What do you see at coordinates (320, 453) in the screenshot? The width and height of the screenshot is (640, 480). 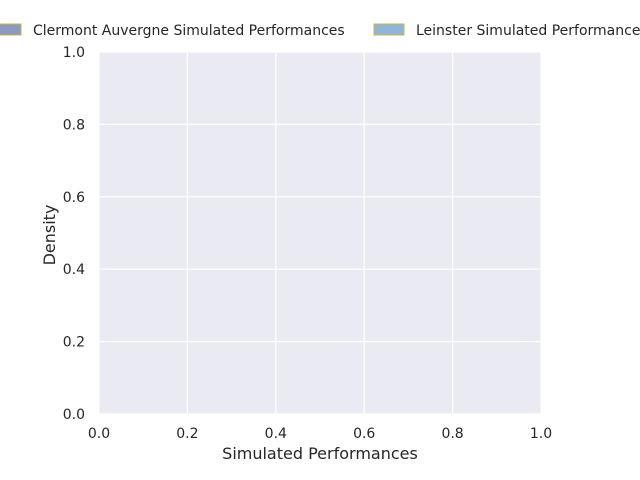 I see `x-axis-label: Simulated Performances` at bounding box center [320, 453].